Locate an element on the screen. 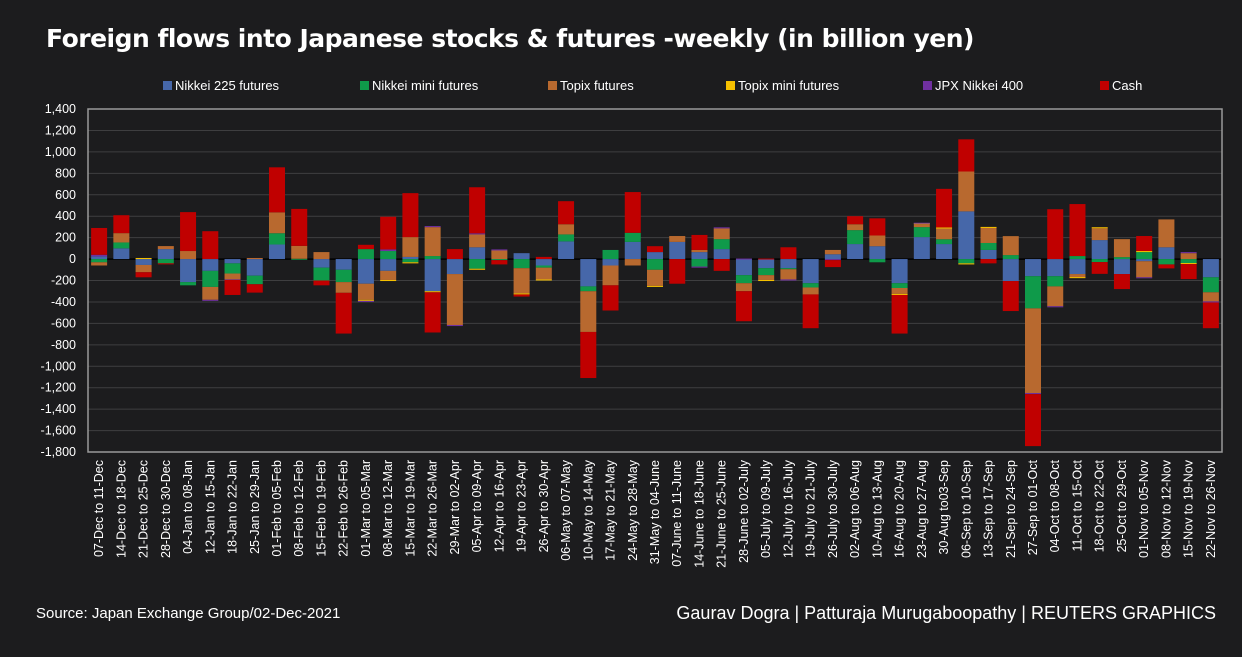  x-tick-label: 30-Aug to03-Sep is located at coordinates (944, 507).